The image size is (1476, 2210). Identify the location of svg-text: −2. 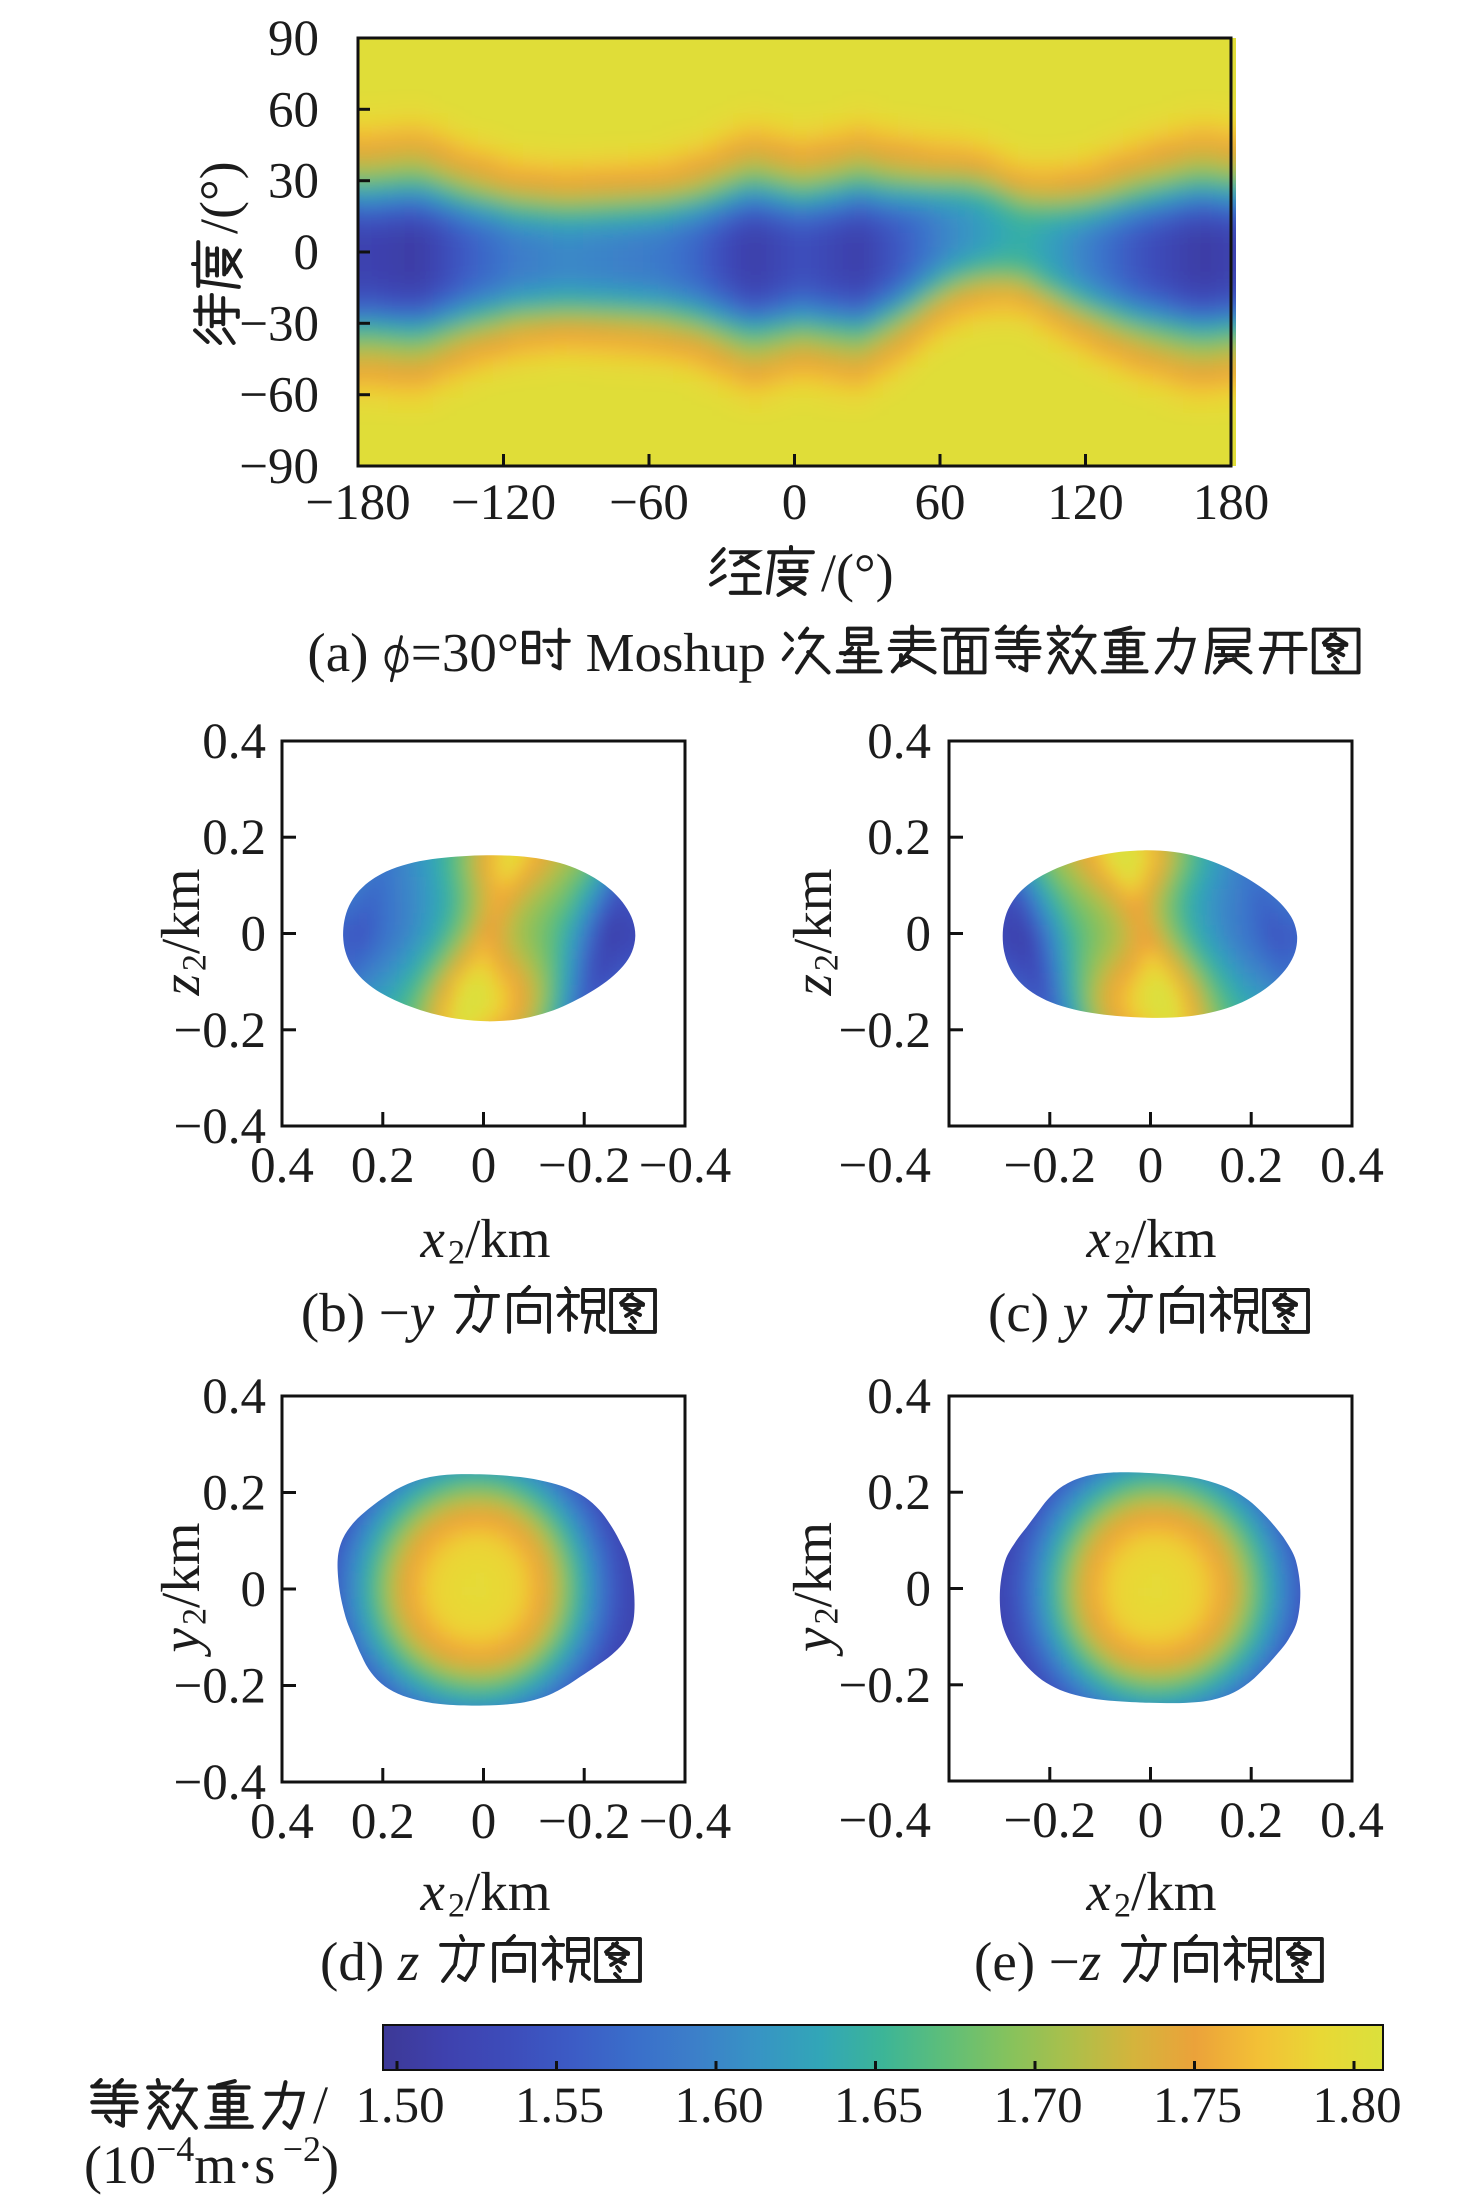
(302, 2149).